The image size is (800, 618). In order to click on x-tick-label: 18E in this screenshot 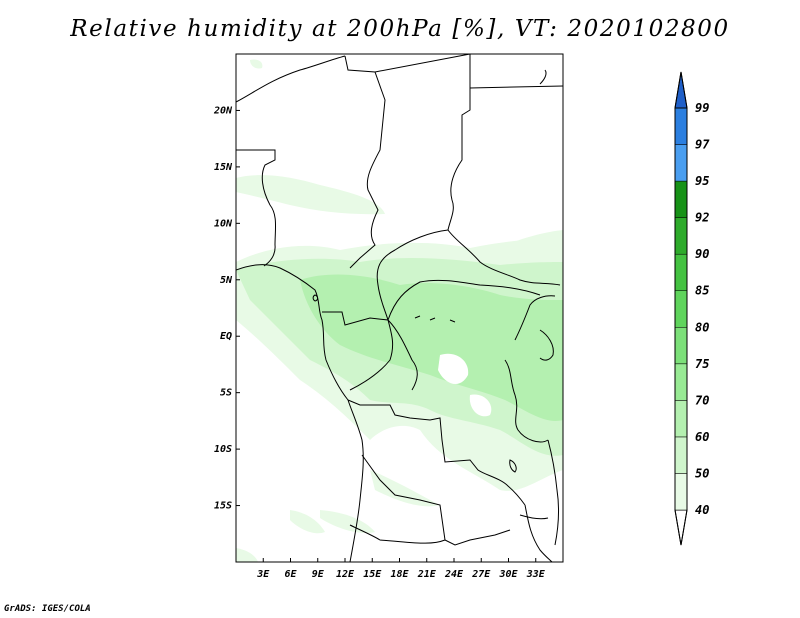, I will do `click(399, 574)`.